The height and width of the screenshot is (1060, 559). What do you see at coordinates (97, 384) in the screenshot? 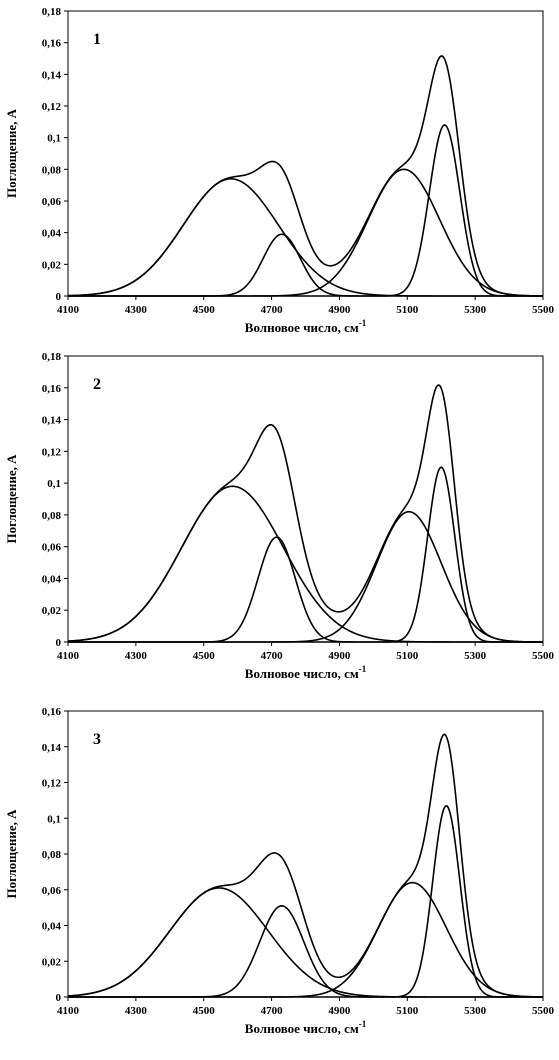
I see `panel-number: 2` at bounding box center [97, 384].